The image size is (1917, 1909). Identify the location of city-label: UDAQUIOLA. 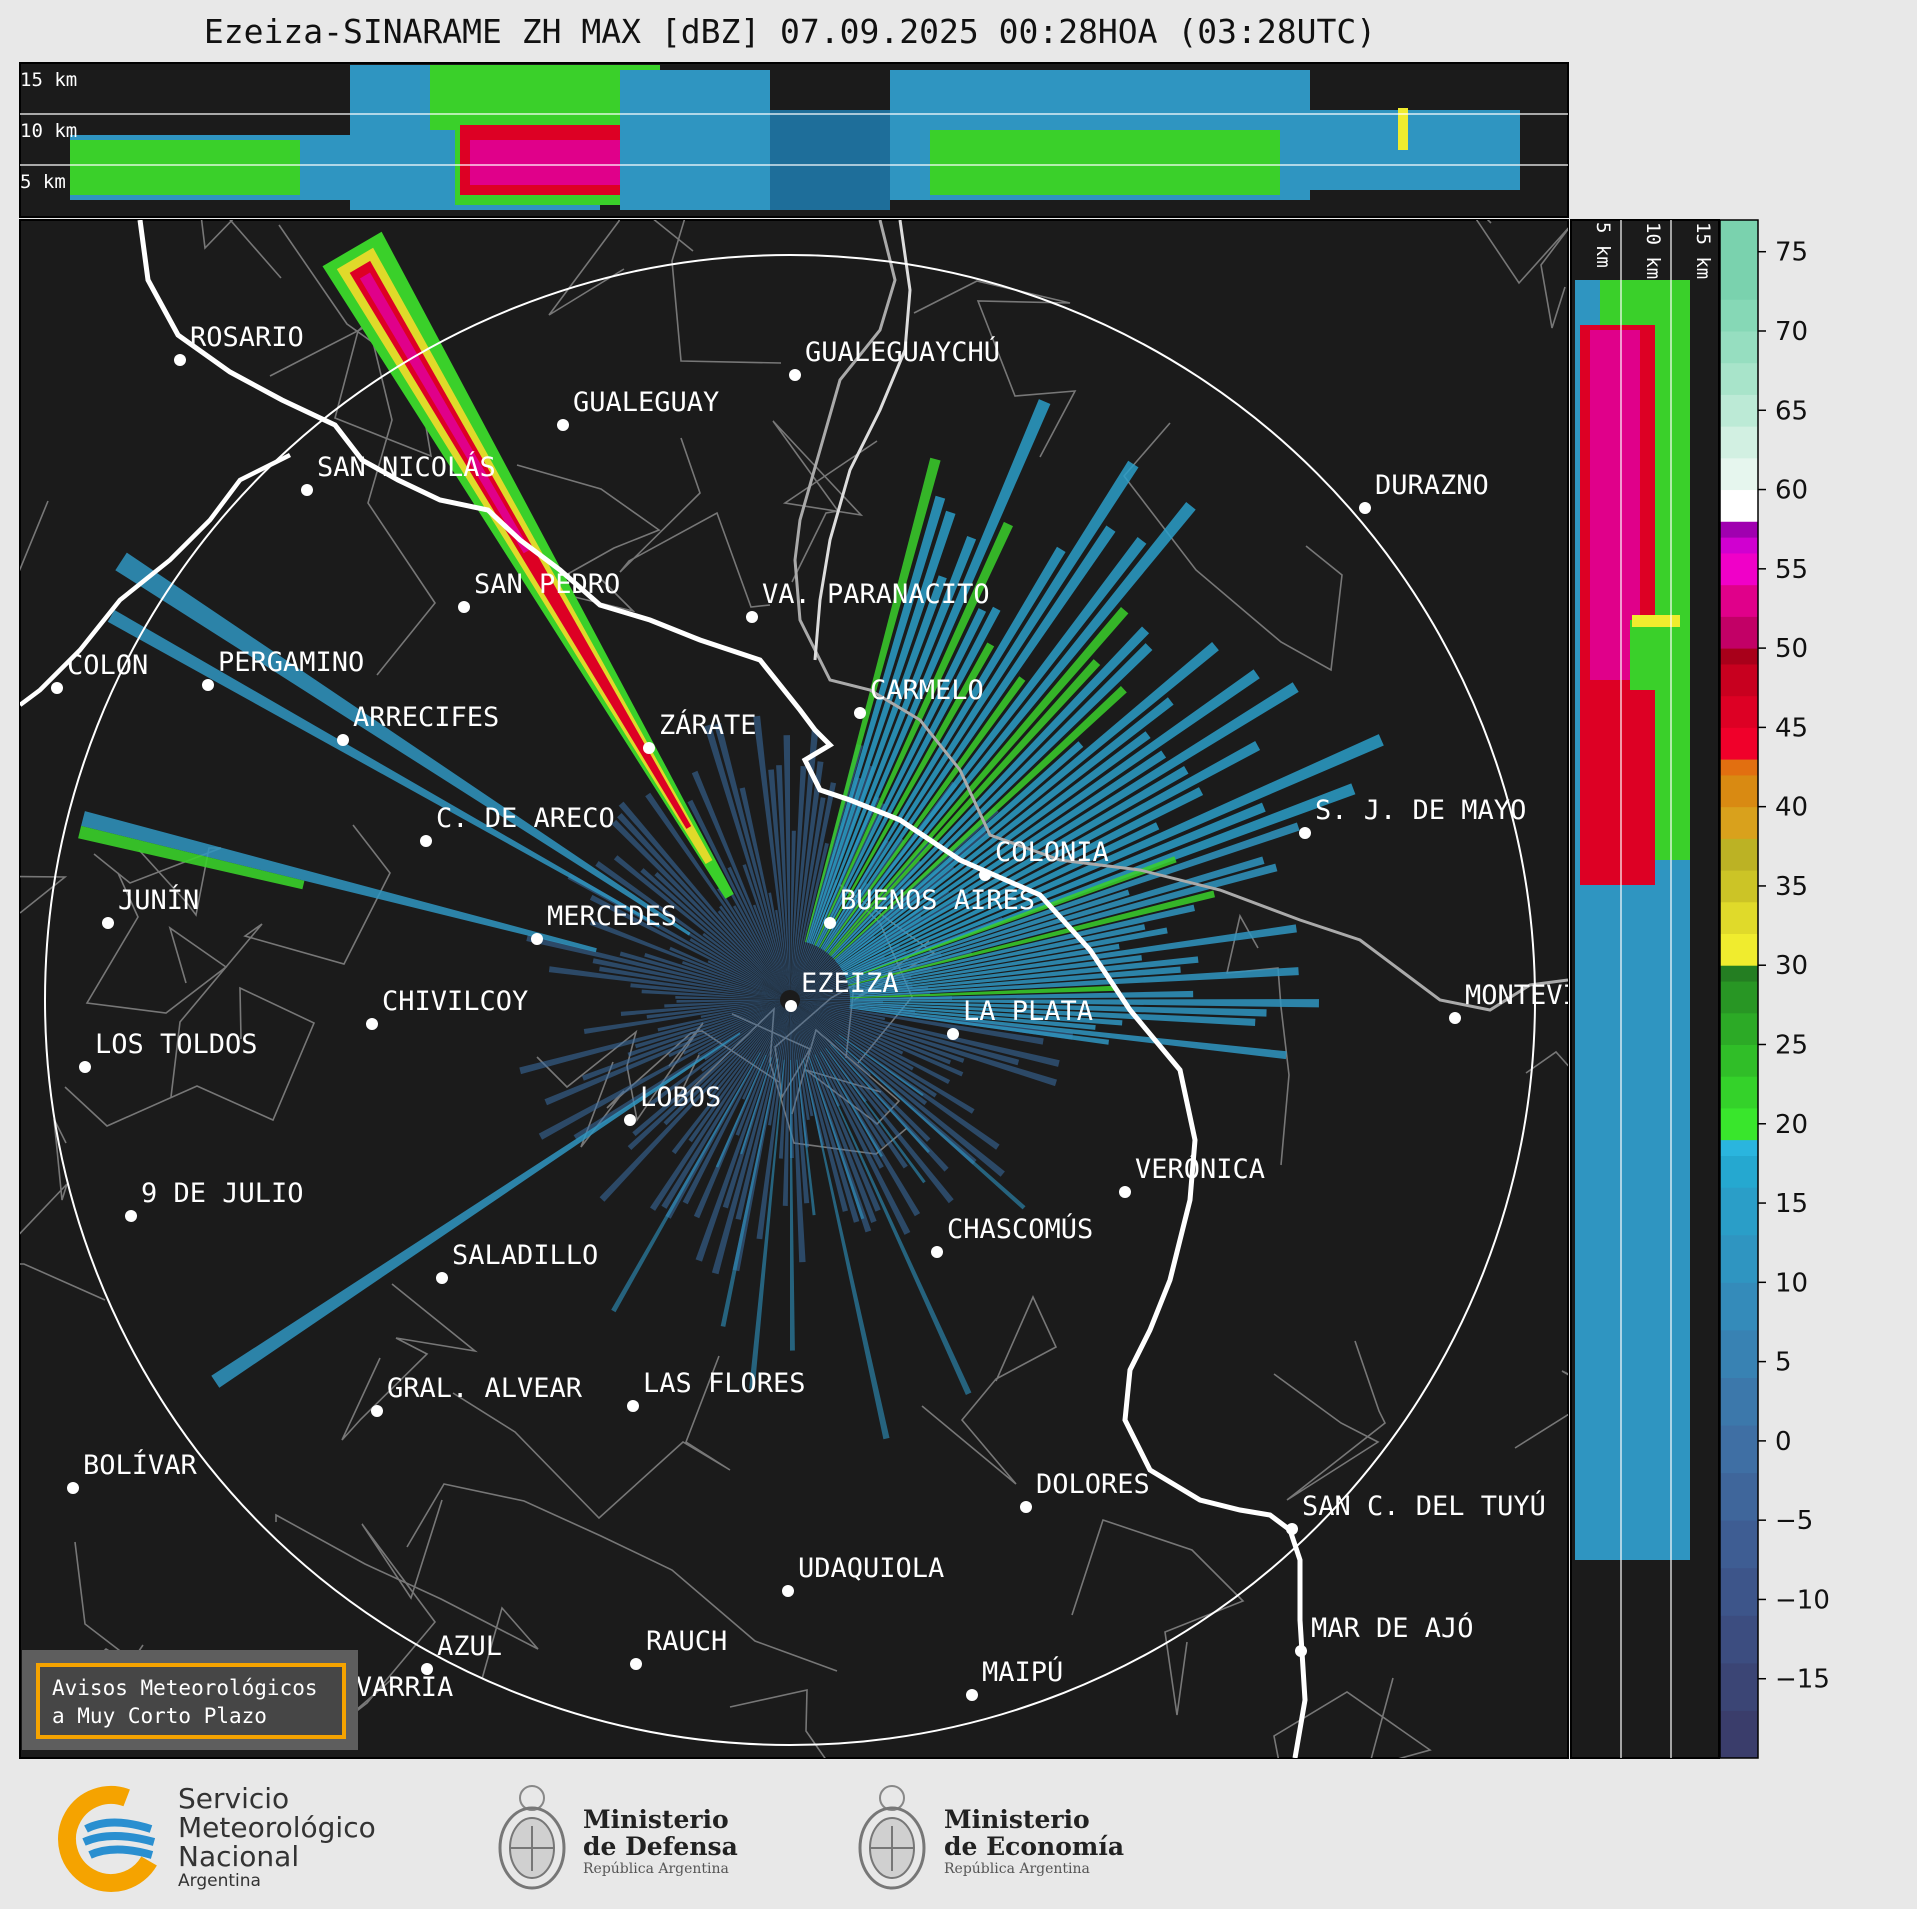
(871, 1568).